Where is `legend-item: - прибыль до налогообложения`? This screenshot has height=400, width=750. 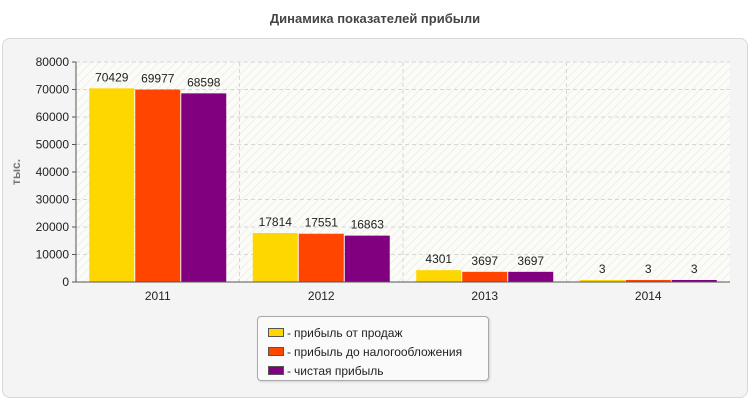
legend-item: - прибыль до налогообложения is located at coordinates (378, 351).